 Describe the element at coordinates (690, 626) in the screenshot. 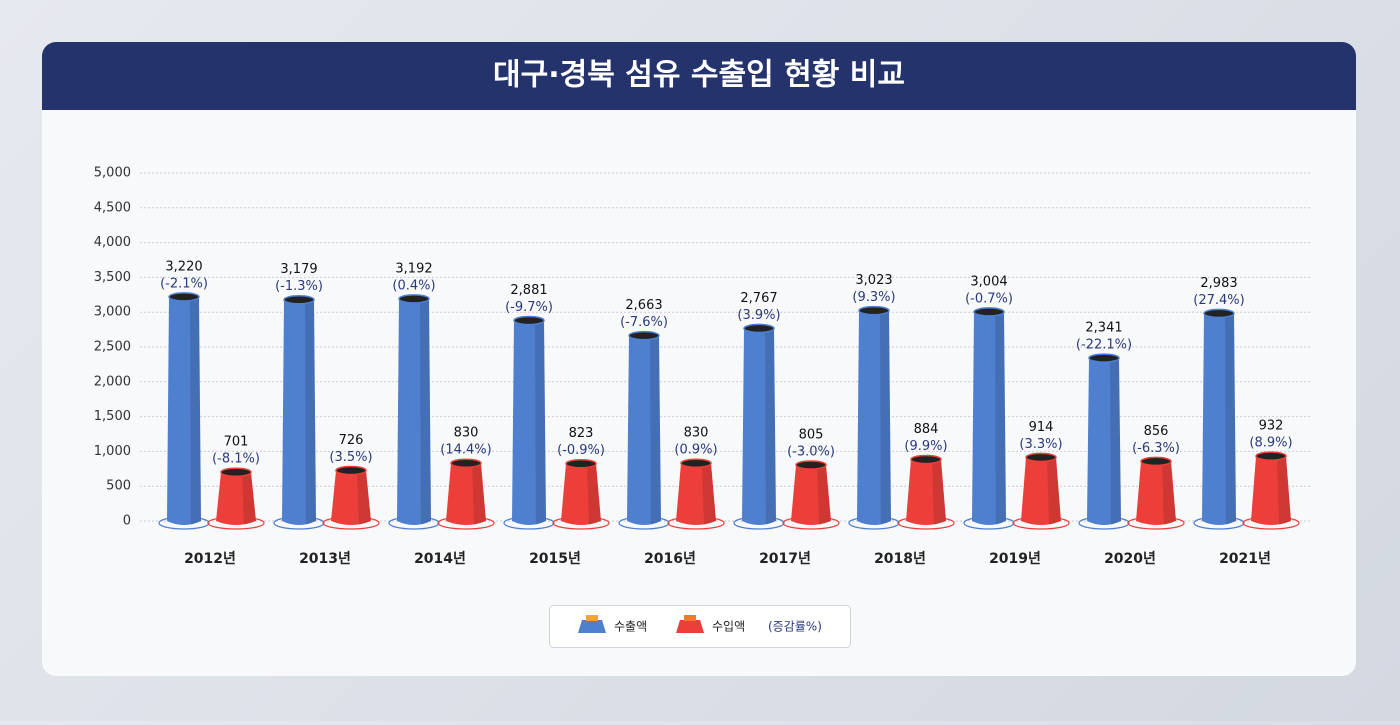

I see `legend-swatch` at that location.